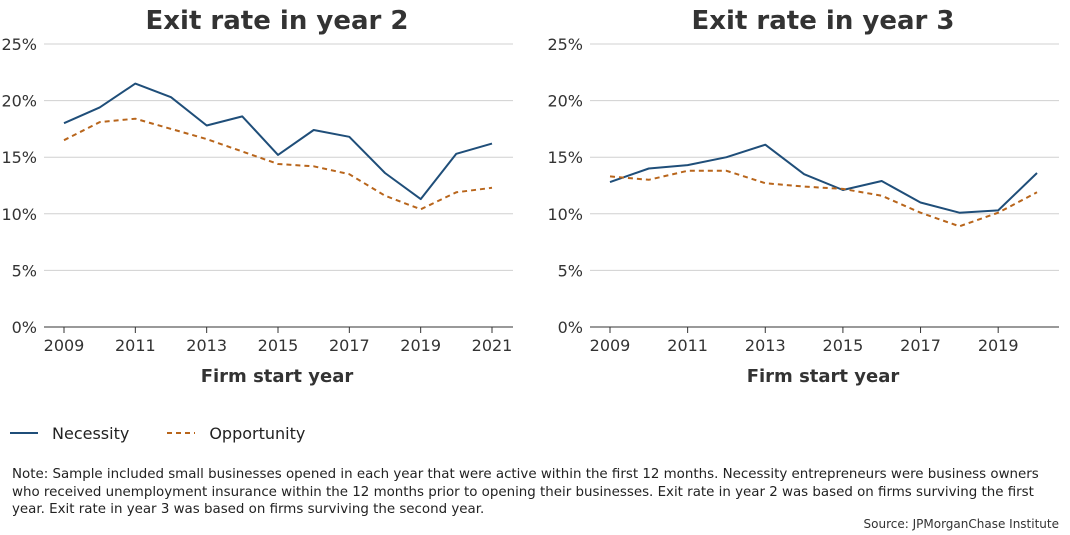  I want to click on chart2-y-tick-label: 15%, so click(565, 157).